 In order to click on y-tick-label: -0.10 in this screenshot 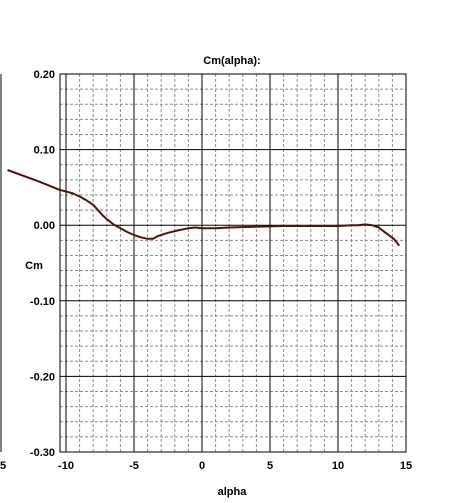, I will do `click(42, 302)`.